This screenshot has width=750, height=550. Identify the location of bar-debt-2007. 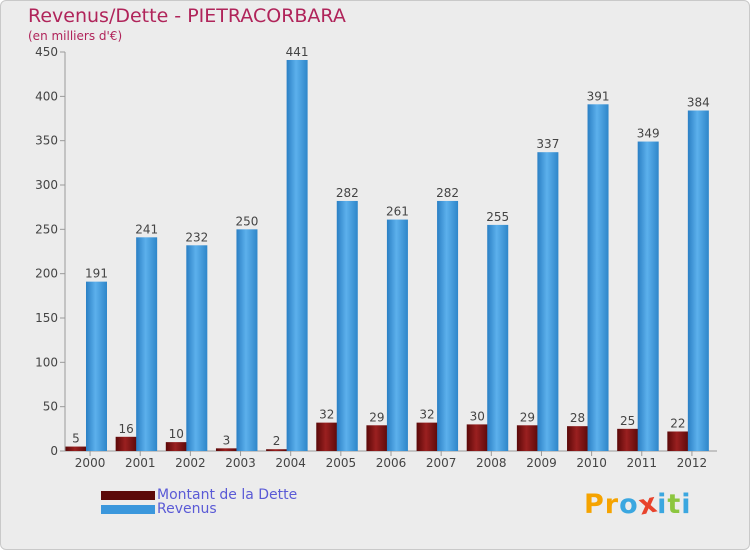
(427, 436).